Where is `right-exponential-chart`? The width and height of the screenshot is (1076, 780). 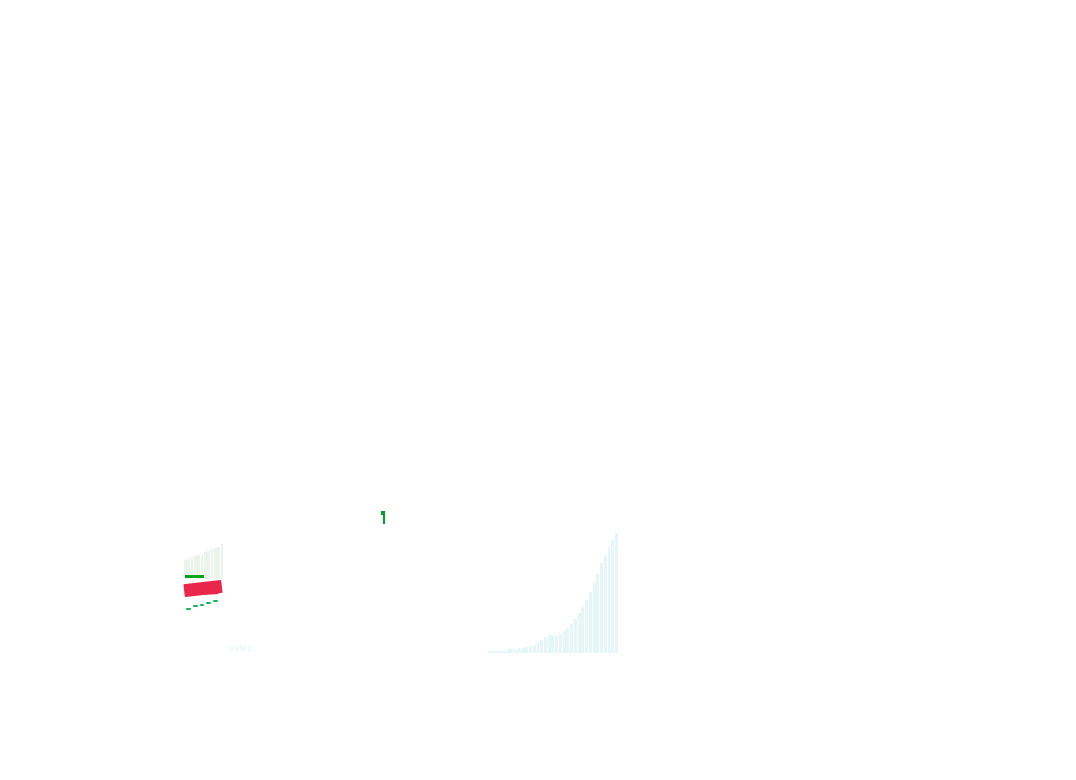
right-exponential-chart is located at coordinates (553, 593).